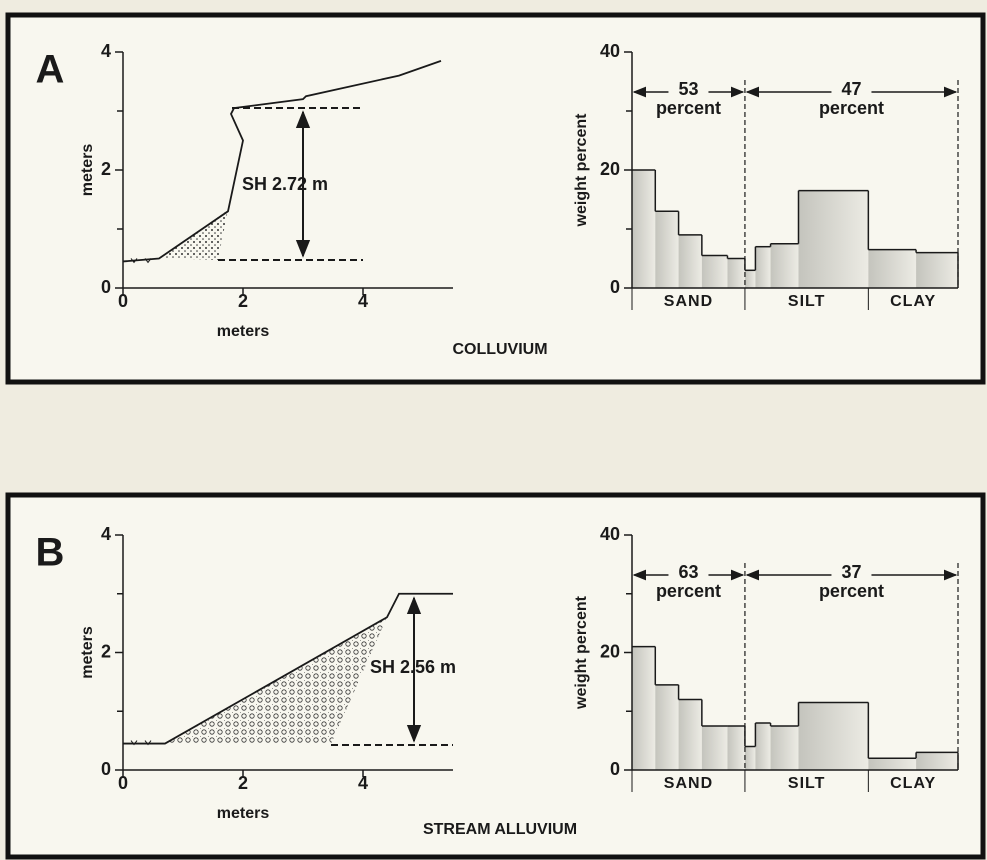 This screenshot has width=987, height=860. Describe the element at coordinates (688, 89) in the screenshot. I see `share-value: 53` at that location.